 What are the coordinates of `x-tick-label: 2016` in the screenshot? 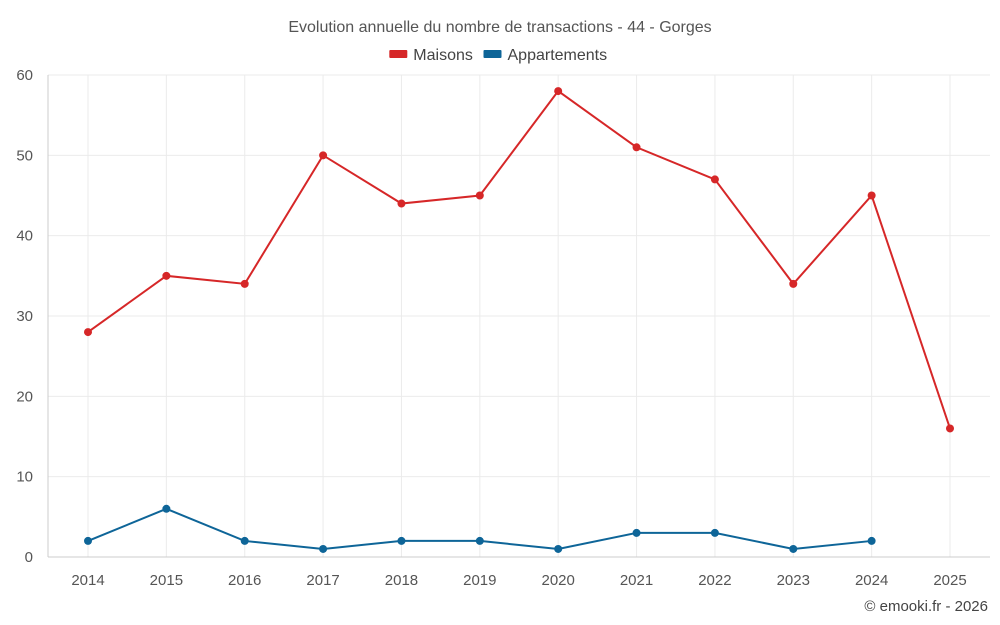 It's located at (244, 580).